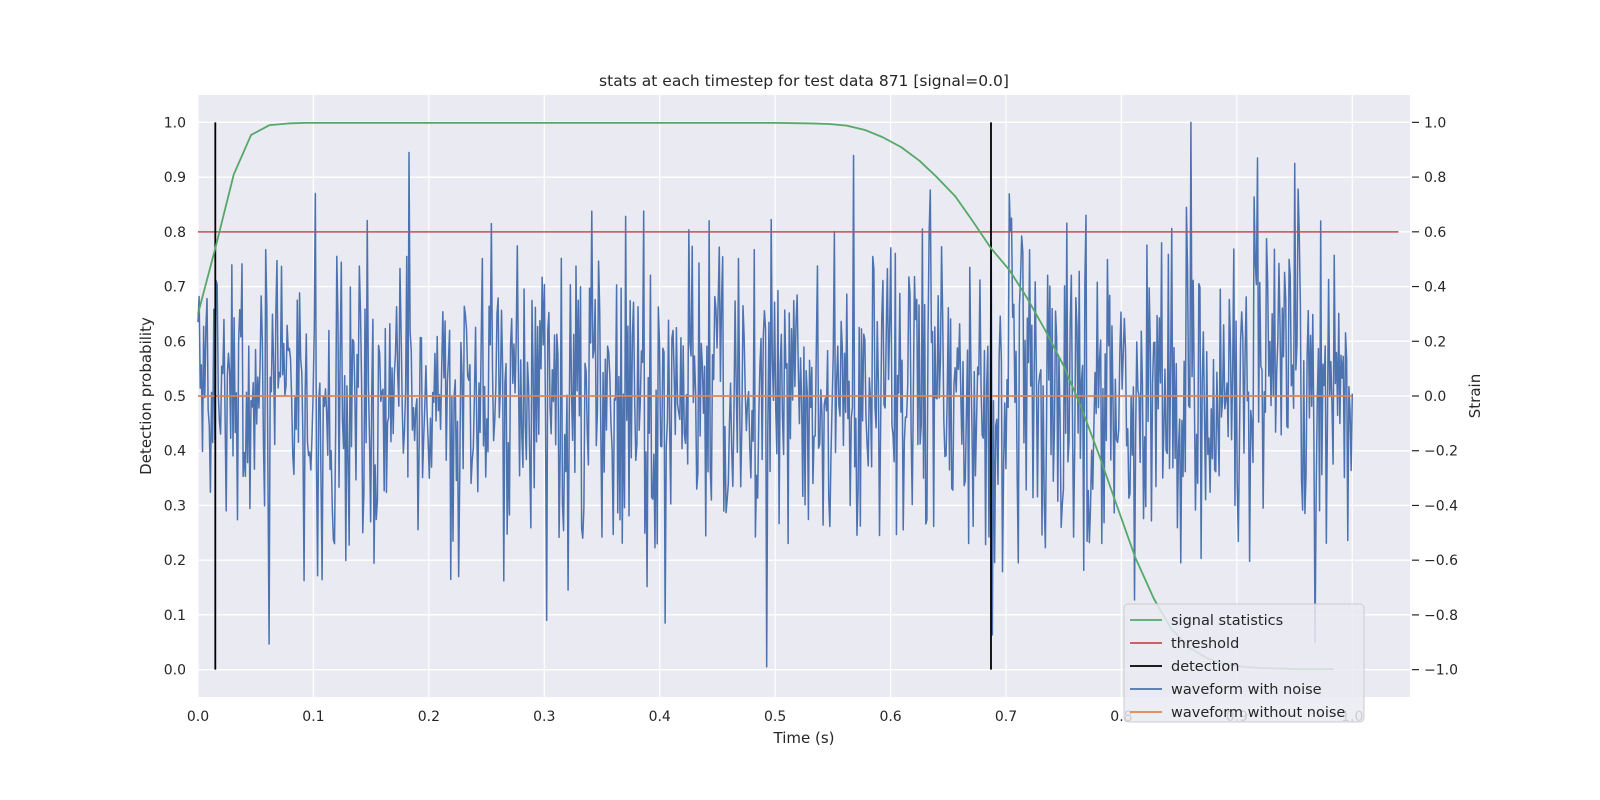 This screenshot has width=1600, height=800. I want to click on y-tick-label: 0.2, so click(175, 561).